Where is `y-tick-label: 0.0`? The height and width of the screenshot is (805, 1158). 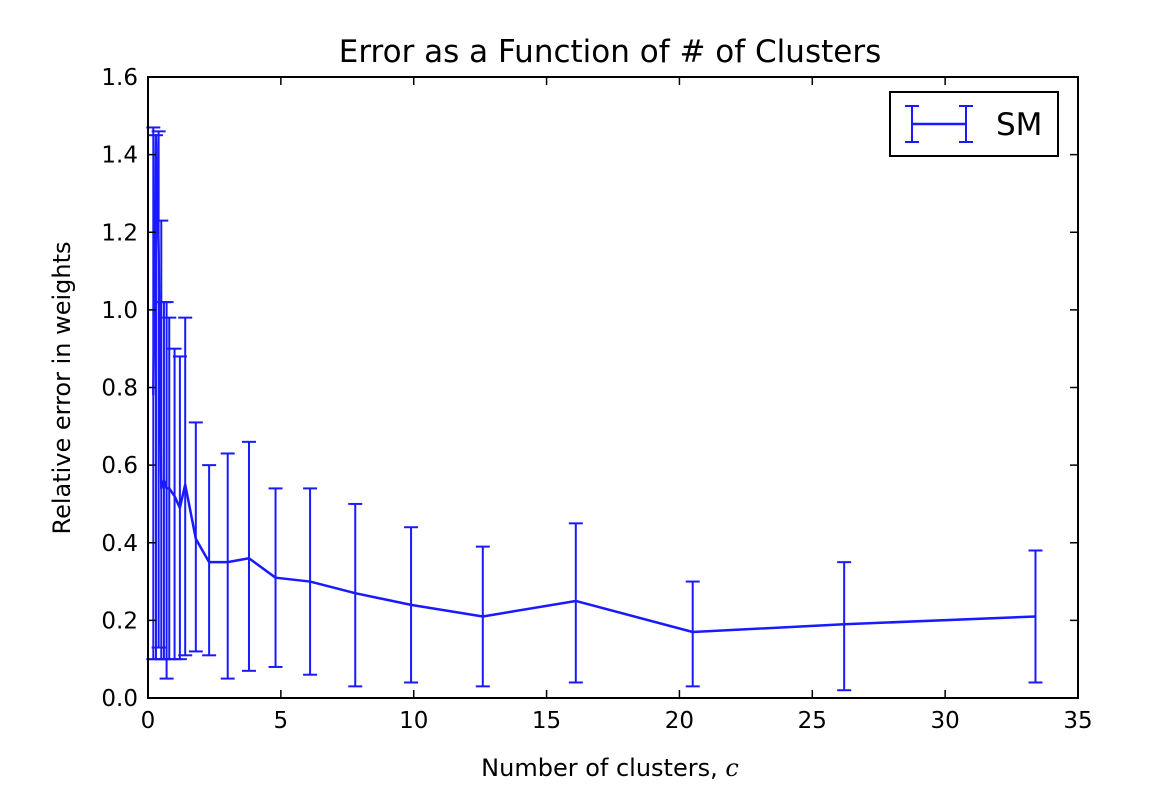 y-tick-label: 0.0 is located at coordinates (119, 699).